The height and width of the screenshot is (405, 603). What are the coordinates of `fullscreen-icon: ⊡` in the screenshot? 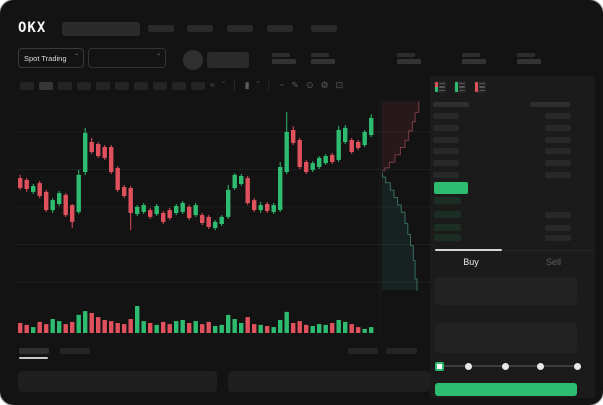 It's located at (339, 84).